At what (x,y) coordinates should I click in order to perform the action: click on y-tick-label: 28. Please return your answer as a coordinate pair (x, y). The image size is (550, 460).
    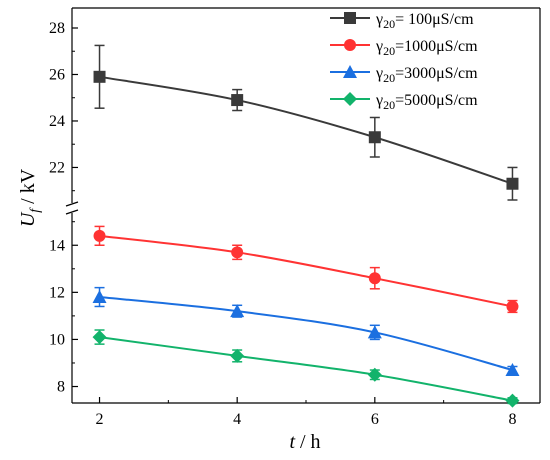
    Looking at the image, I should click on (57, 28).